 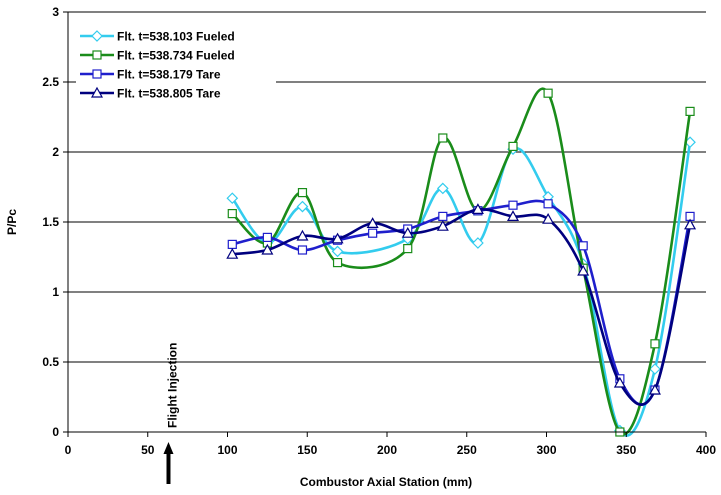 I want to click on legend-label: Flt. t=538.805 Tare, so click(x=169, y=94).